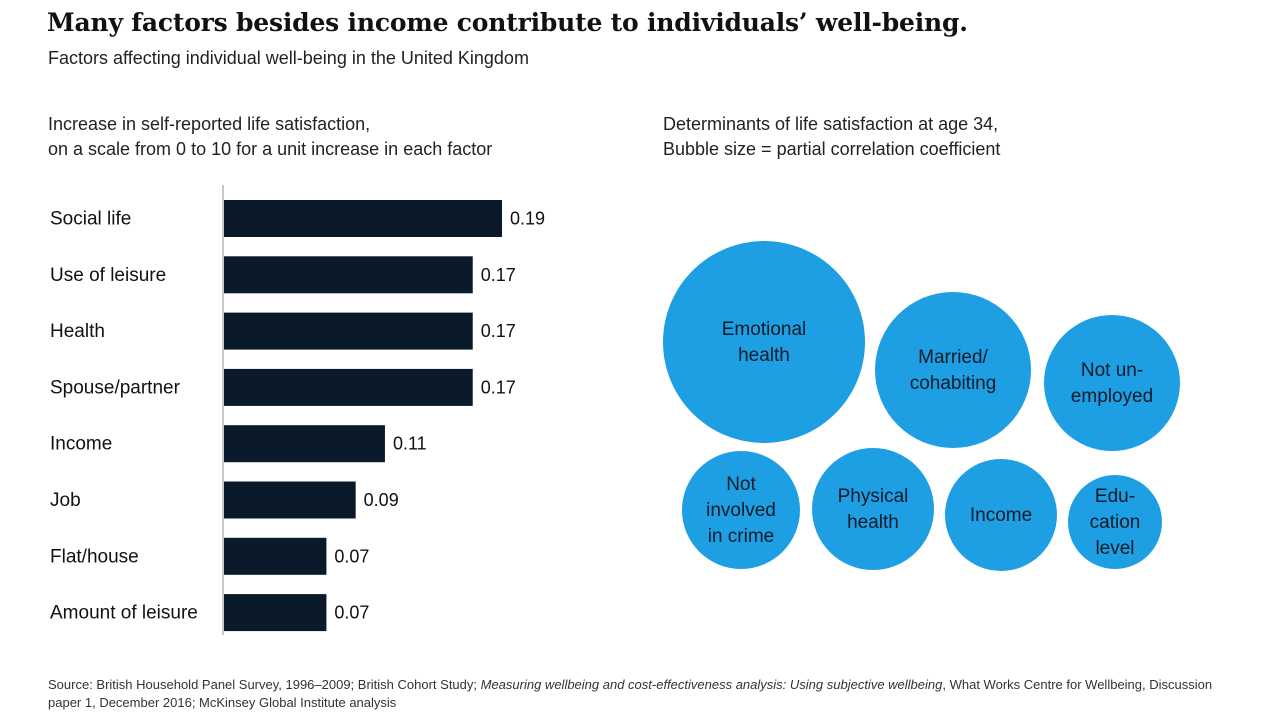 The width and height of the screenshot is (1280, 720). I want to click on bubble-label: cation, so click(1115, 522).